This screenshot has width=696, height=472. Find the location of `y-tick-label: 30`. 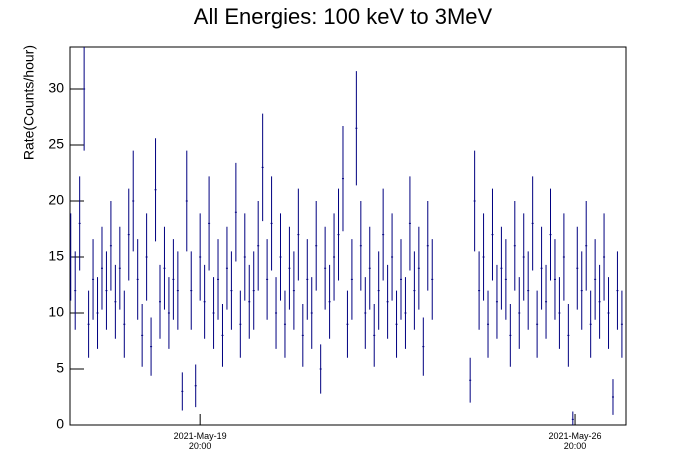

y-tick-label: 30 is located at coordinates (56, 88).